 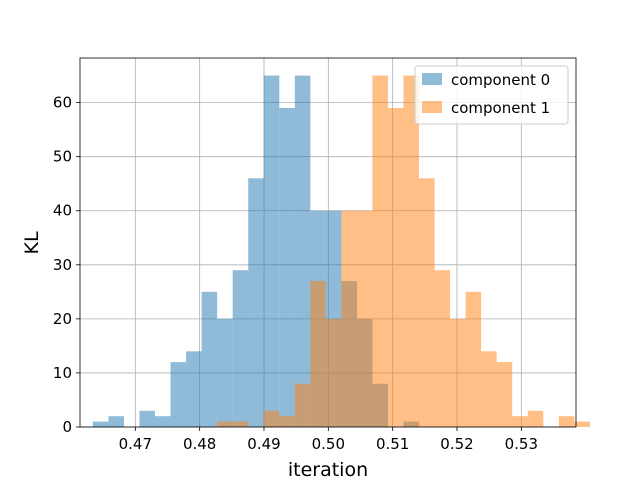 I want to click on x-axis-ticks: 0.47 0.48 0.49 0.50 0.51 0.52 0.53, so click(x=328, y=440).